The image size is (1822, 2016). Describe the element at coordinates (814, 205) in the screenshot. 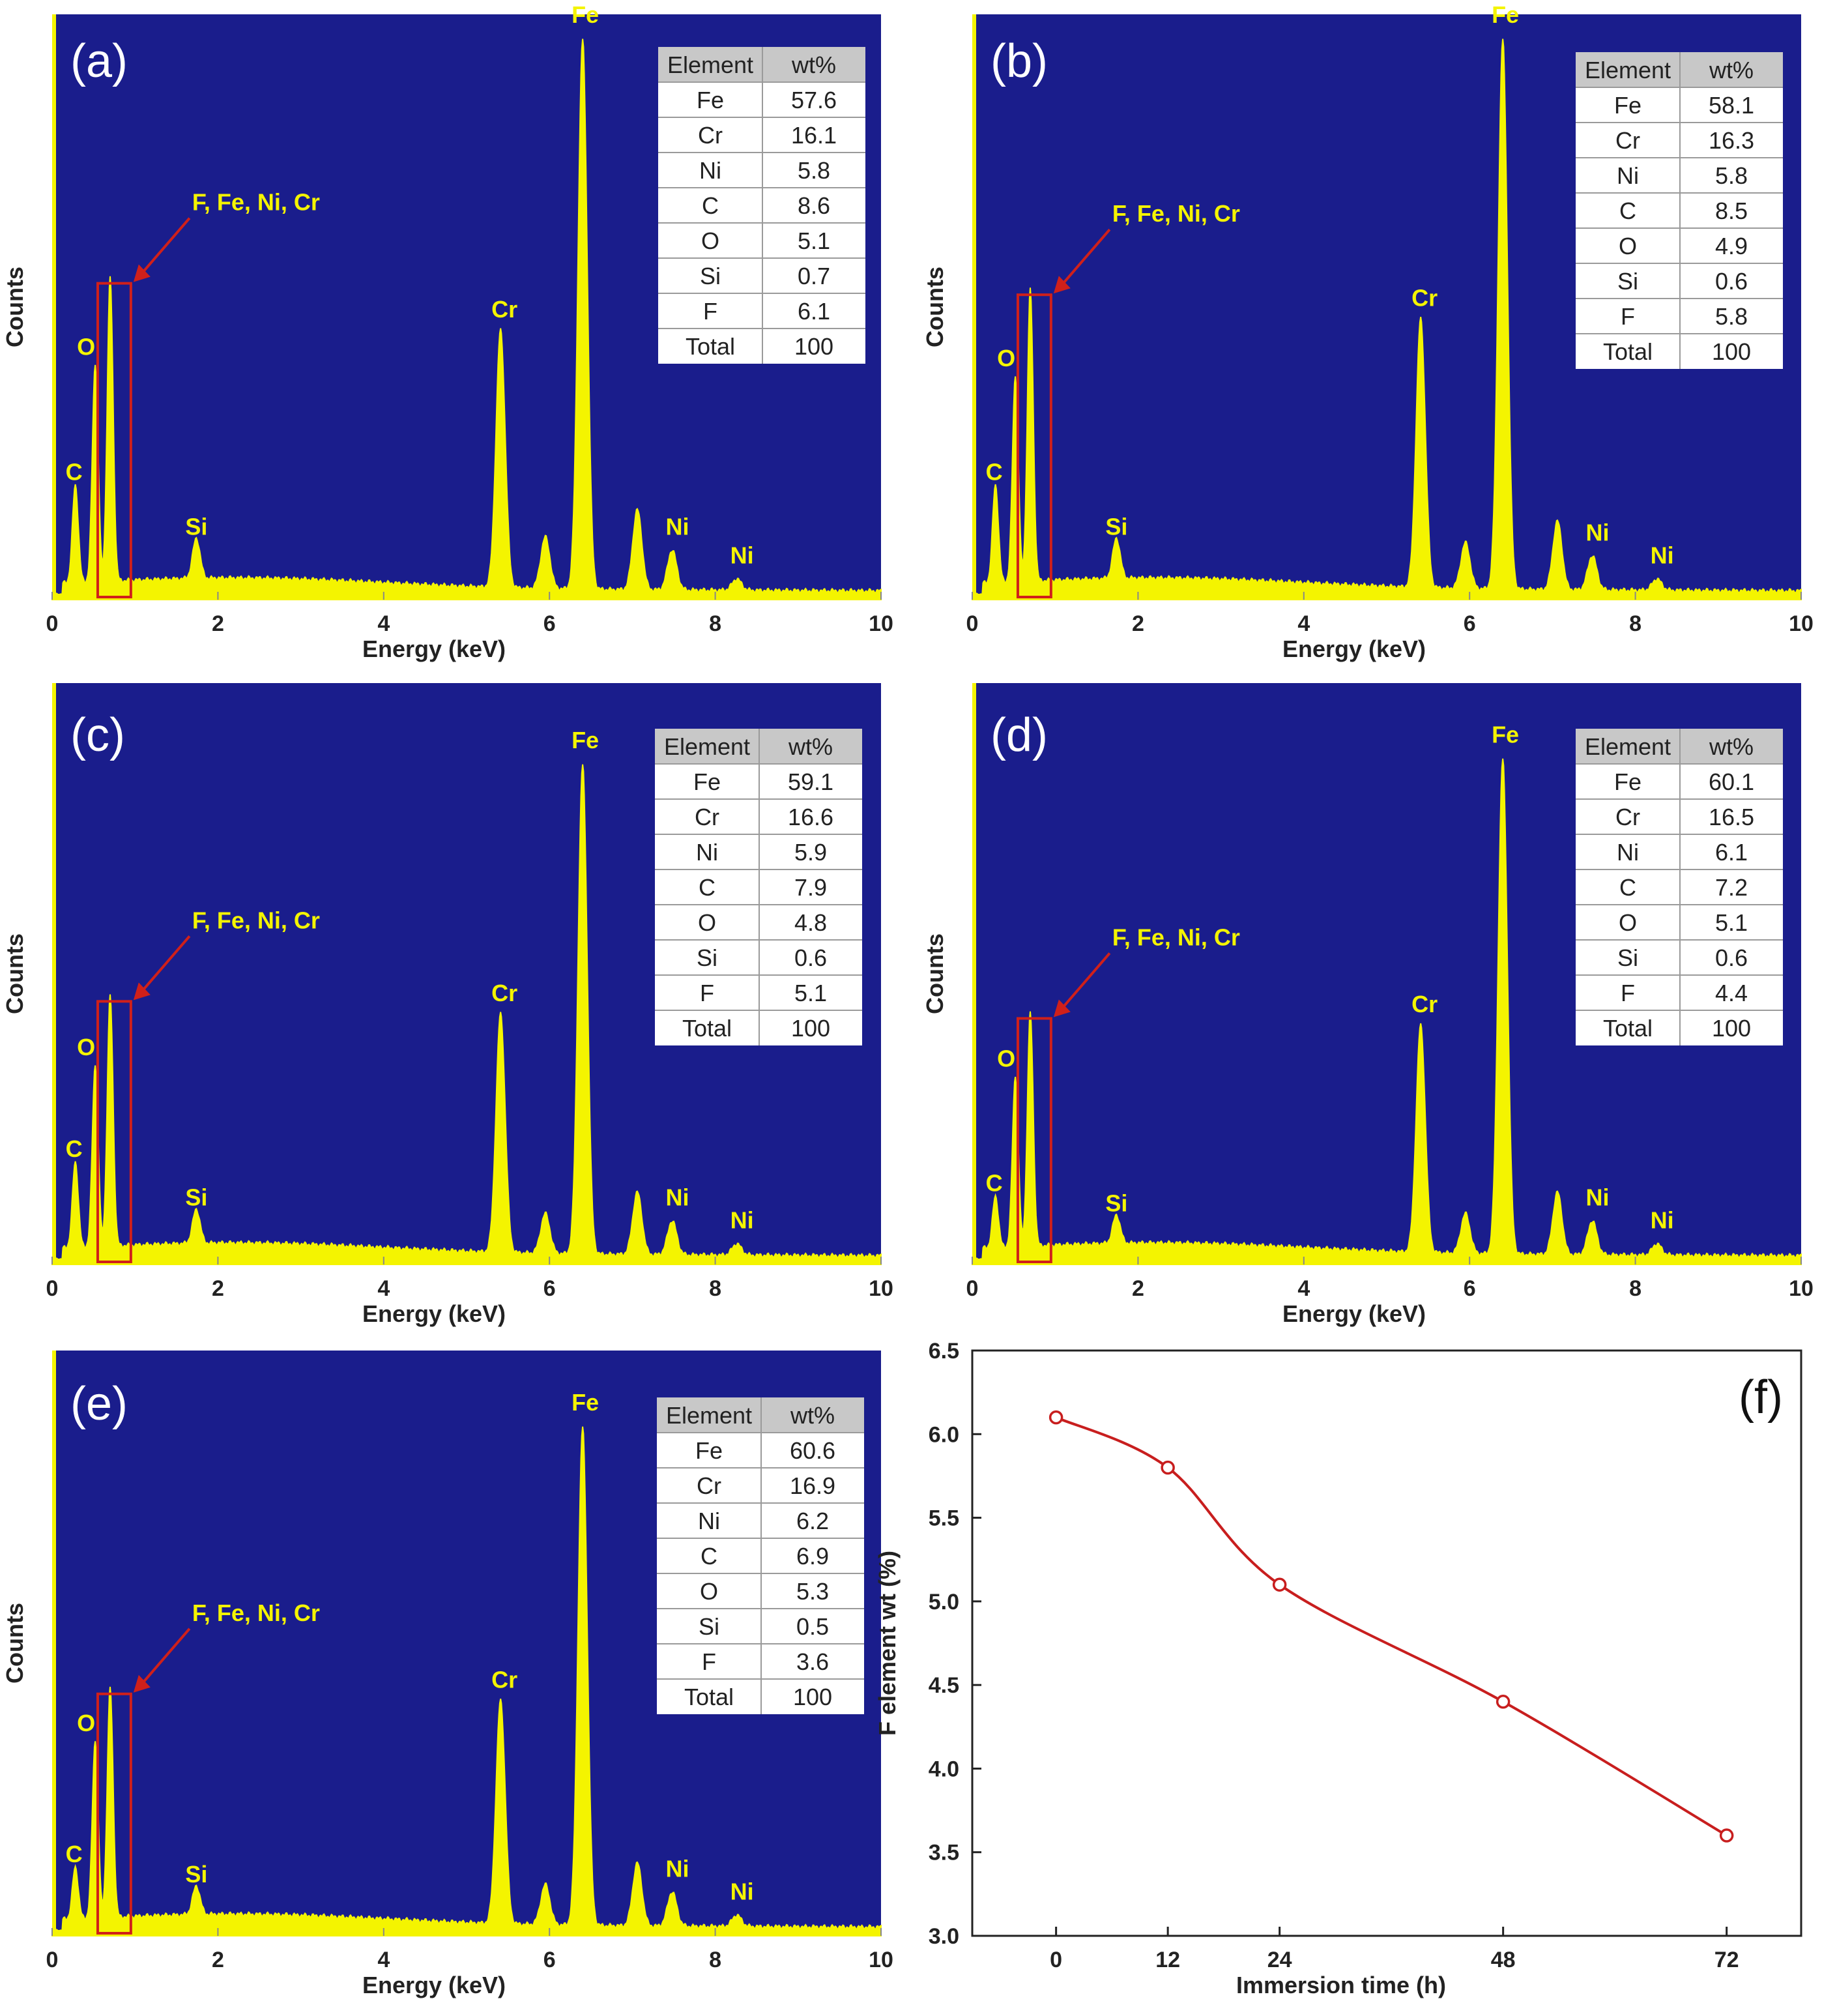

I see `table-cell: 8.6` at that location.